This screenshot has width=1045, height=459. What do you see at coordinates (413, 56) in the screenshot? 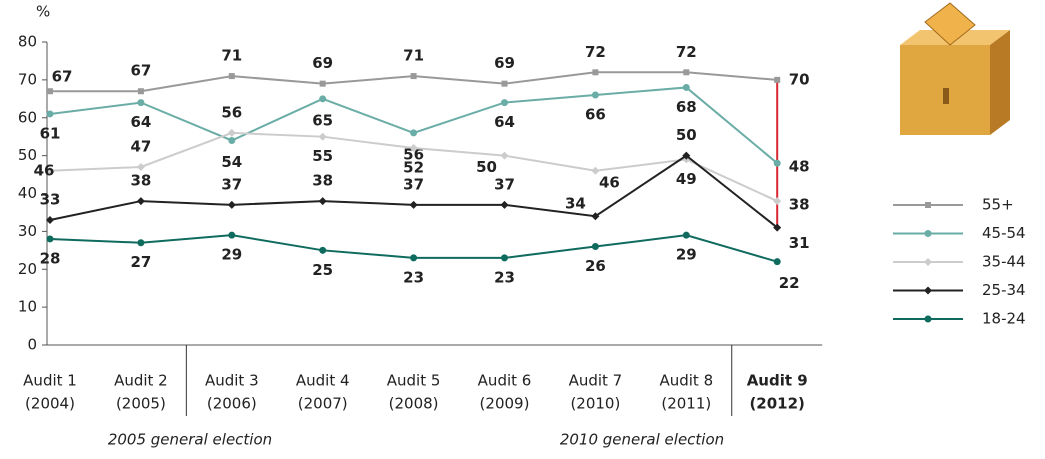
I see `data-label: 71` at bounding box center [413, 56].